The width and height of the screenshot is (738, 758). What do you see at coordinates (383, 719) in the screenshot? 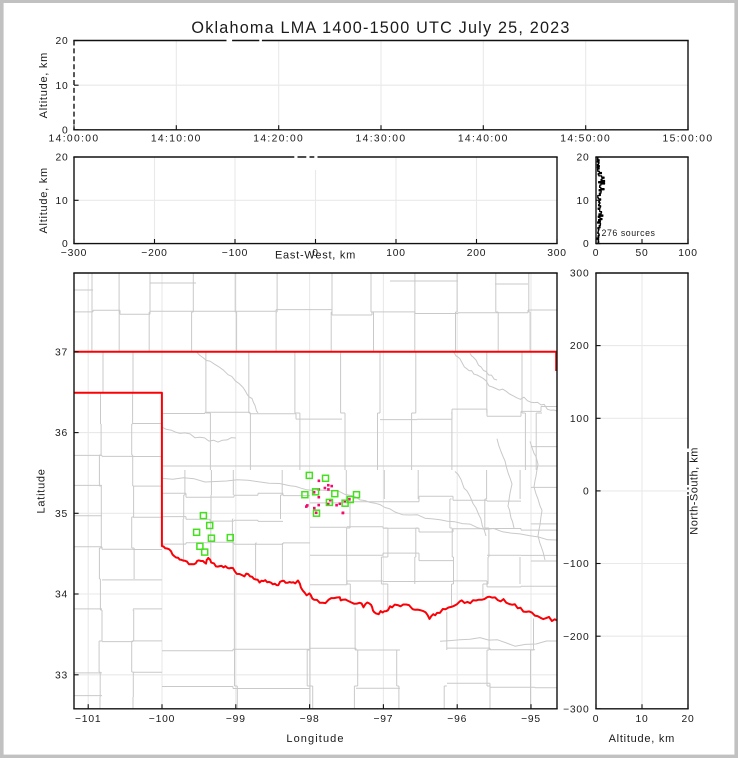
I see `svg-text: −97` at bounding box center [383, 719].